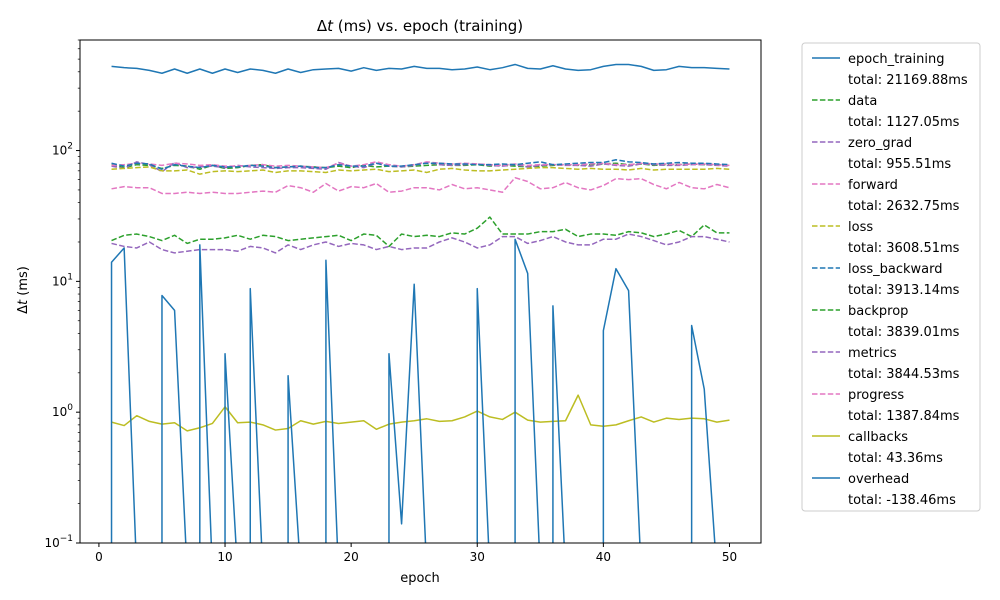 This screenshot has width=1000, height=600. What do you see at coordinates (330, 26) in the screenshot?
I see `chart-title-var: t` at bounding box center [330, 26].